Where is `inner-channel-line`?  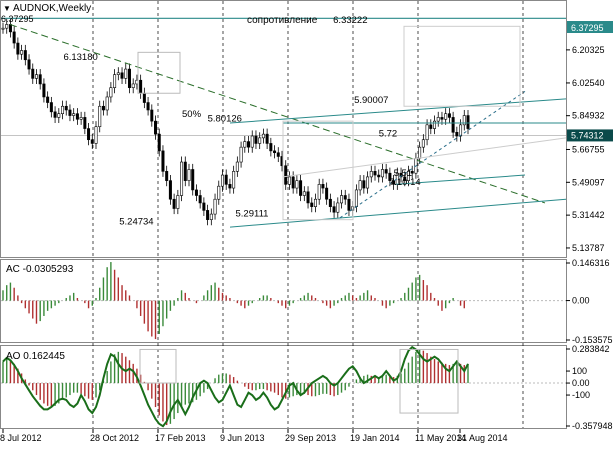 inner-channel-line is located at coordinates (460, 179).